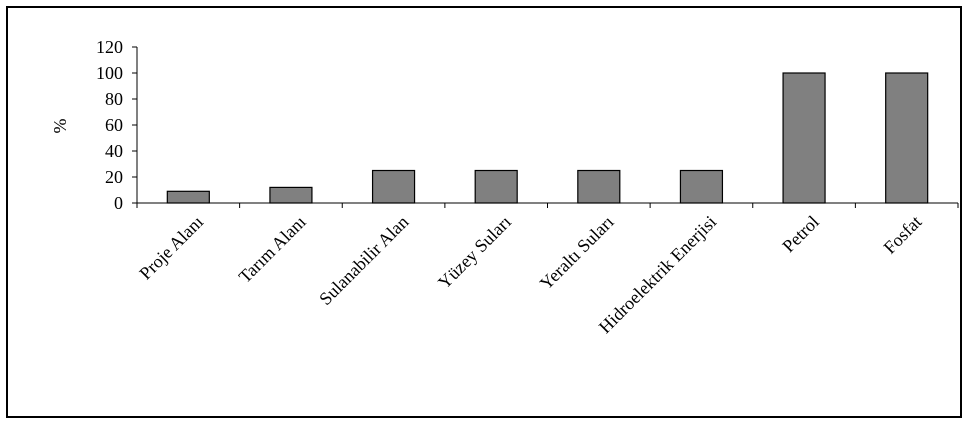 This screenshot has width=972, height=425. Describe the element at coordinates (114, 151) in the screenshot. I see `y-tick-label: 40` at that location.